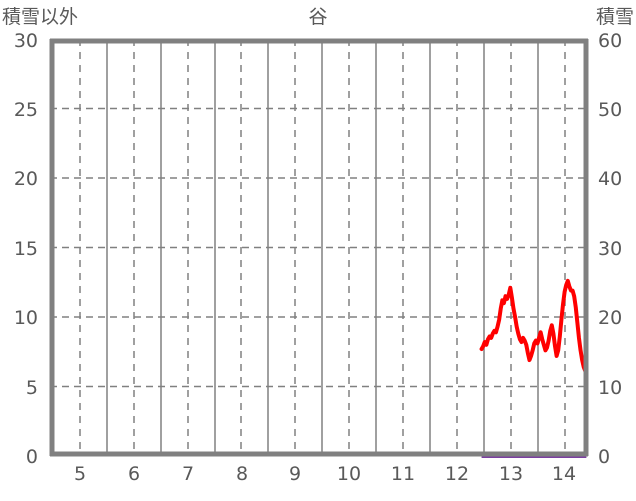  I want to click on series-line-snow, so click(533, 326).